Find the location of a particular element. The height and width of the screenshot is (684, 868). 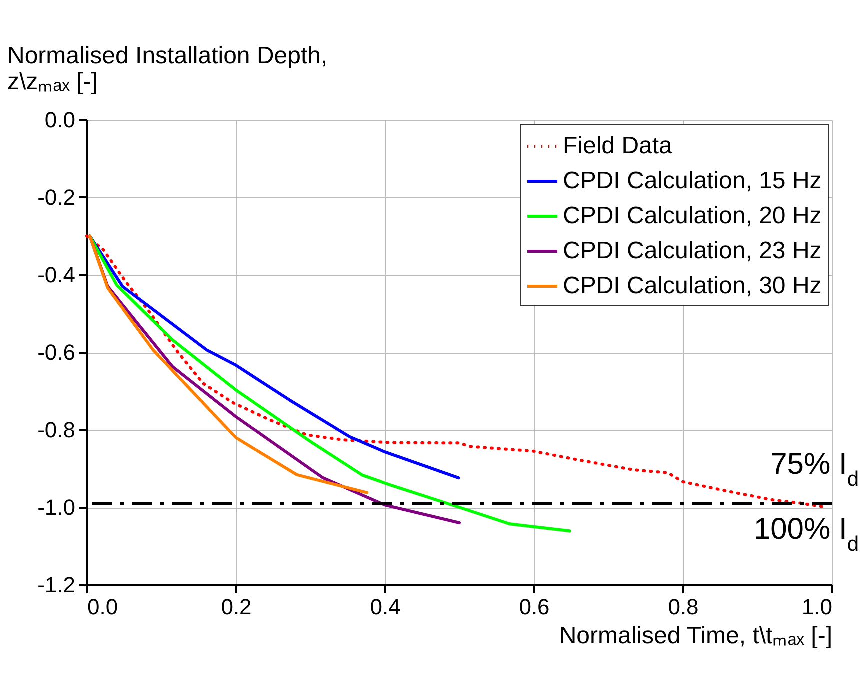

x-tick-label: 1.0 is located at coordinates (817, 607).